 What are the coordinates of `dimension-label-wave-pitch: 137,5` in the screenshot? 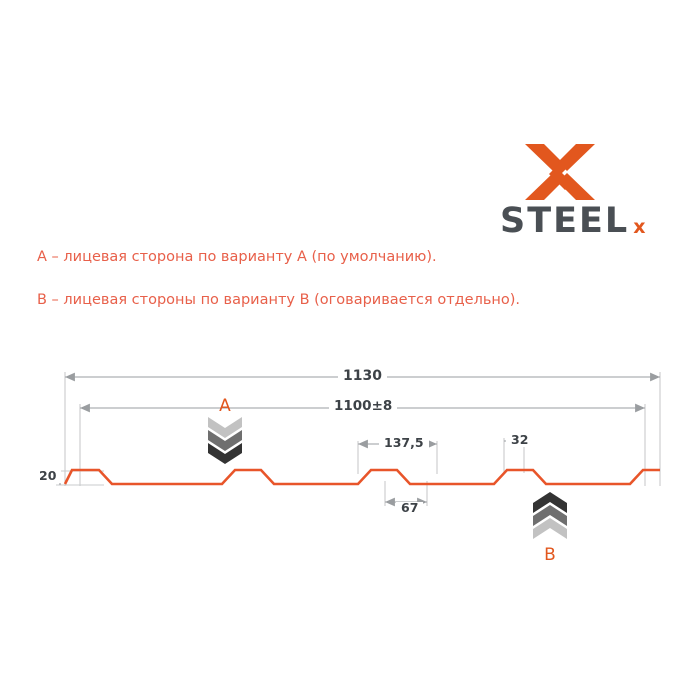 It's located at (404, 443).